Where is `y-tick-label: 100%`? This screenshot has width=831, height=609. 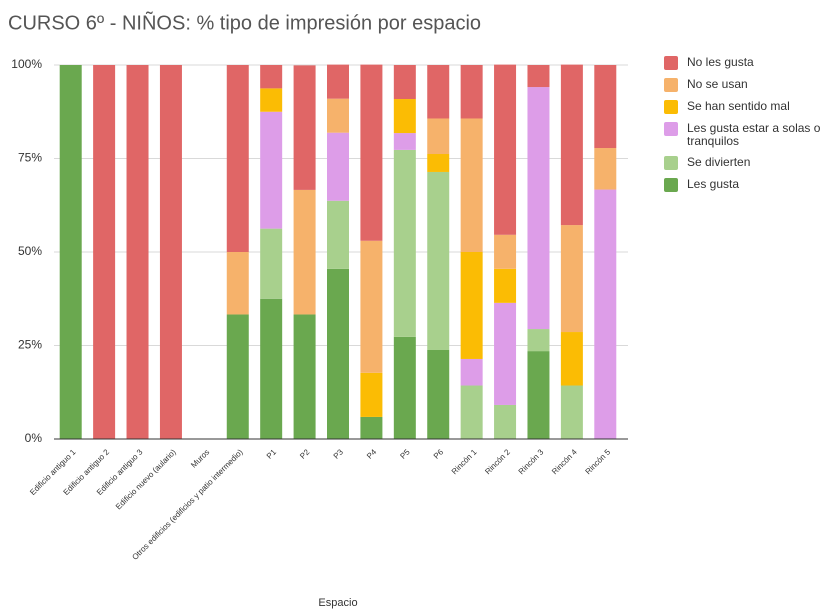
y-tick-label: 100% is located at coordinates (26, 64).